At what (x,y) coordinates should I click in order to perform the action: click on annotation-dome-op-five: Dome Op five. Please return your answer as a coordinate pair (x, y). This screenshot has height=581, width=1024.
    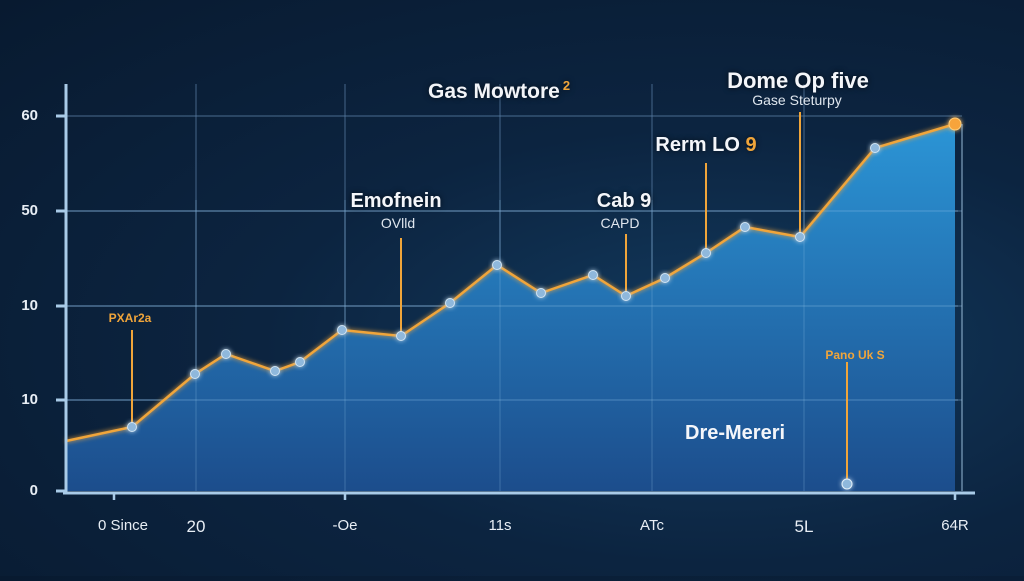
    Looking at the image, I should click on (798, 80).